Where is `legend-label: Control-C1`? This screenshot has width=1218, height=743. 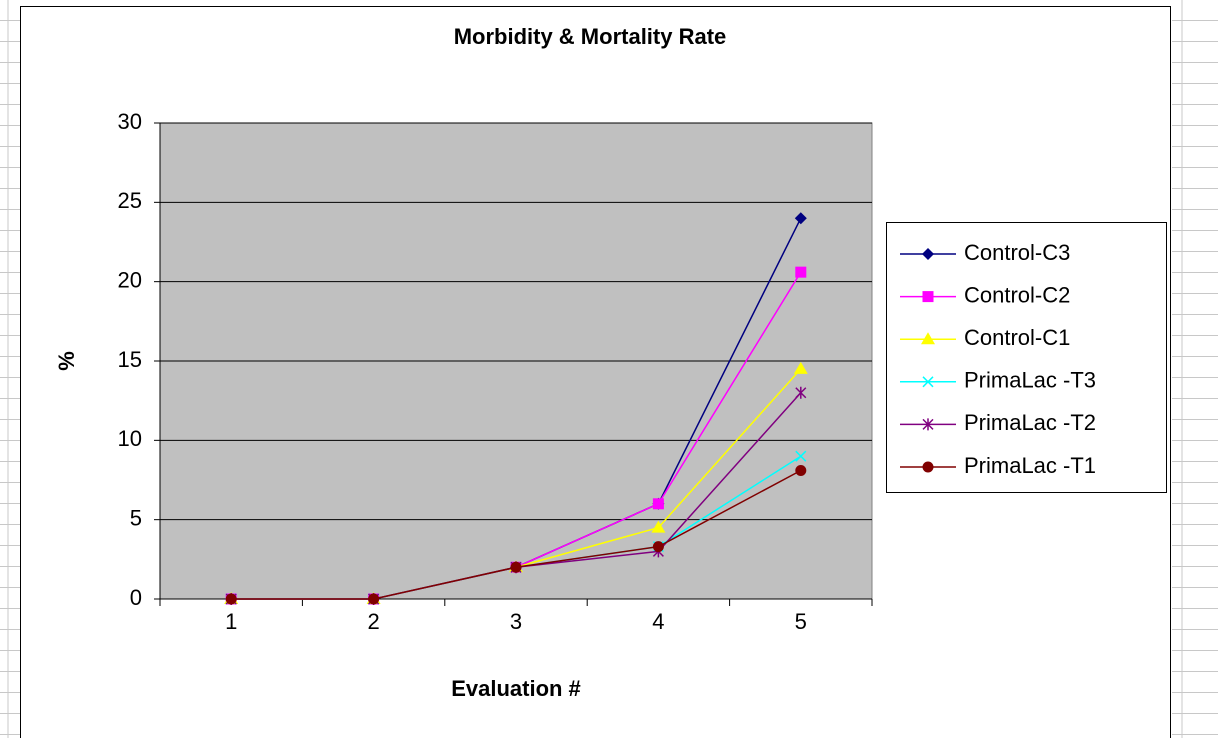 legend-label: Control-C1 is located at coordinates (1017, 337).